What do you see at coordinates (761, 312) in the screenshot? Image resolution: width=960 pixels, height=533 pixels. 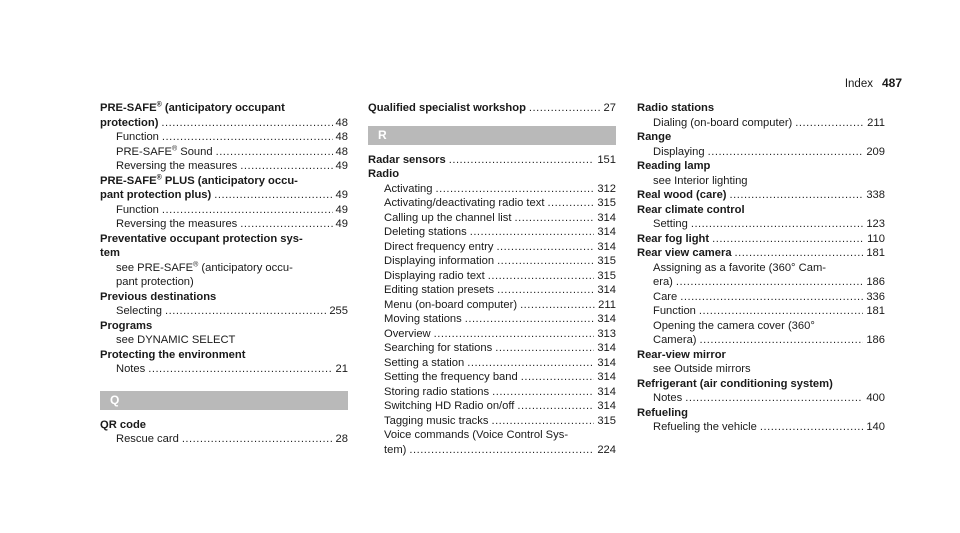 I see `index-subentry: Function 181` at bounding box center [761, 312].